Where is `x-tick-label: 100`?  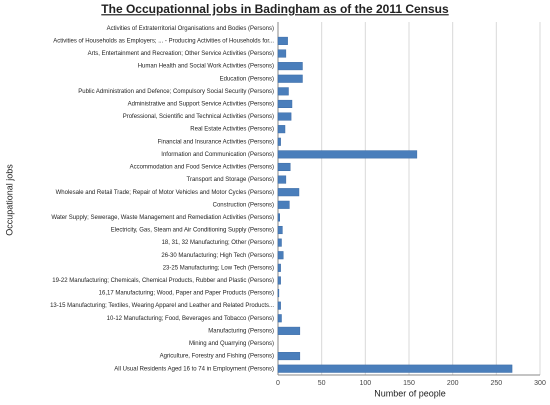 x-tick-label: 100 is located at coordinates (365, 383).